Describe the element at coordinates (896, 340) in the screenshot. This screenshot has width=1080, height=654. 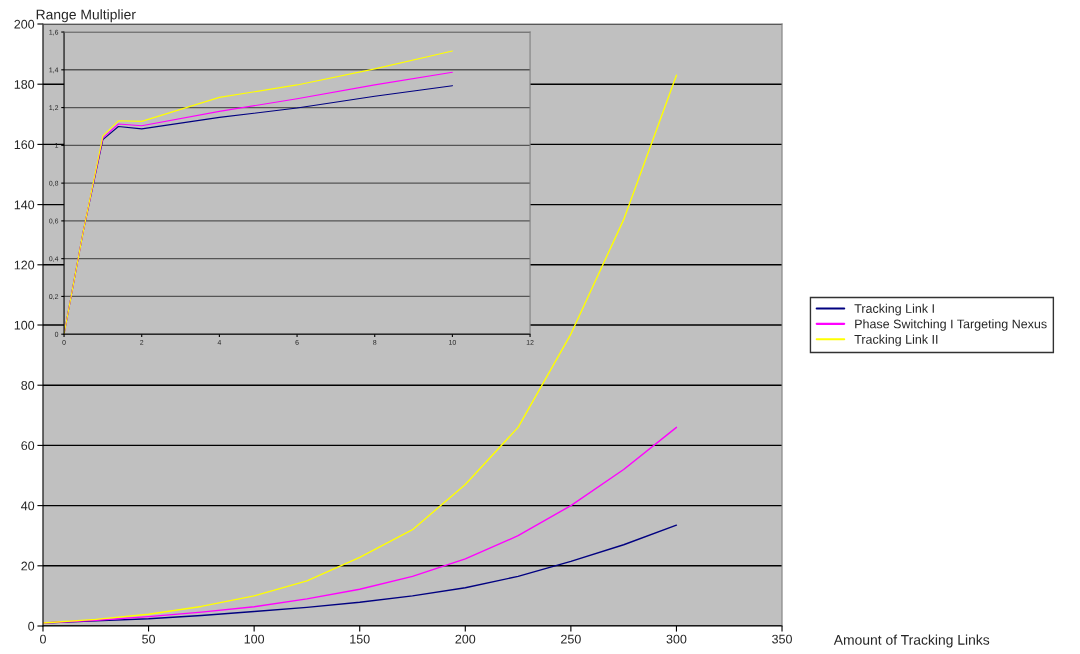
I see `legend-label: Tracking Link II` at that location.